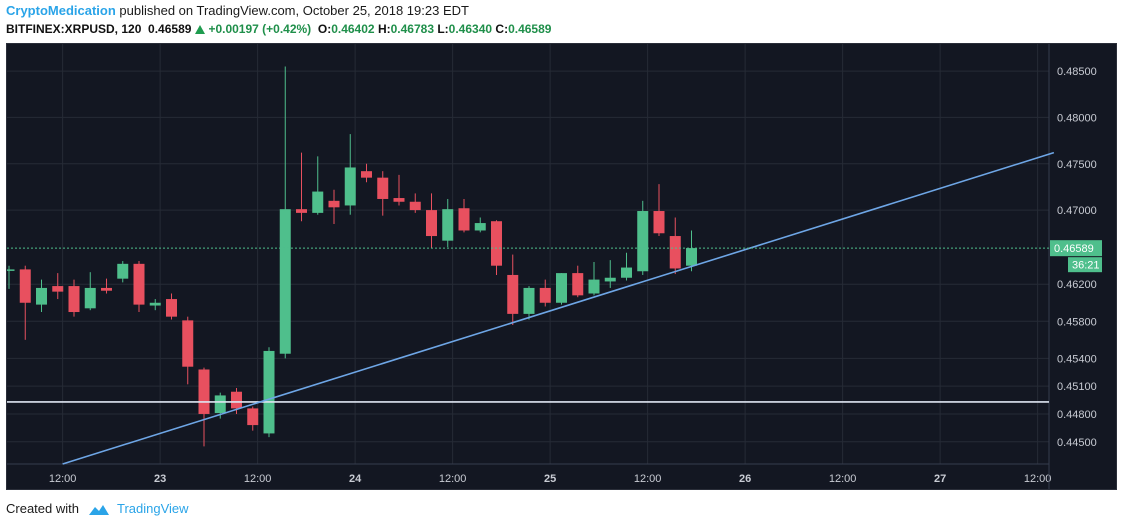  I want to click on high-value: 0.46783, so click(412, 29).